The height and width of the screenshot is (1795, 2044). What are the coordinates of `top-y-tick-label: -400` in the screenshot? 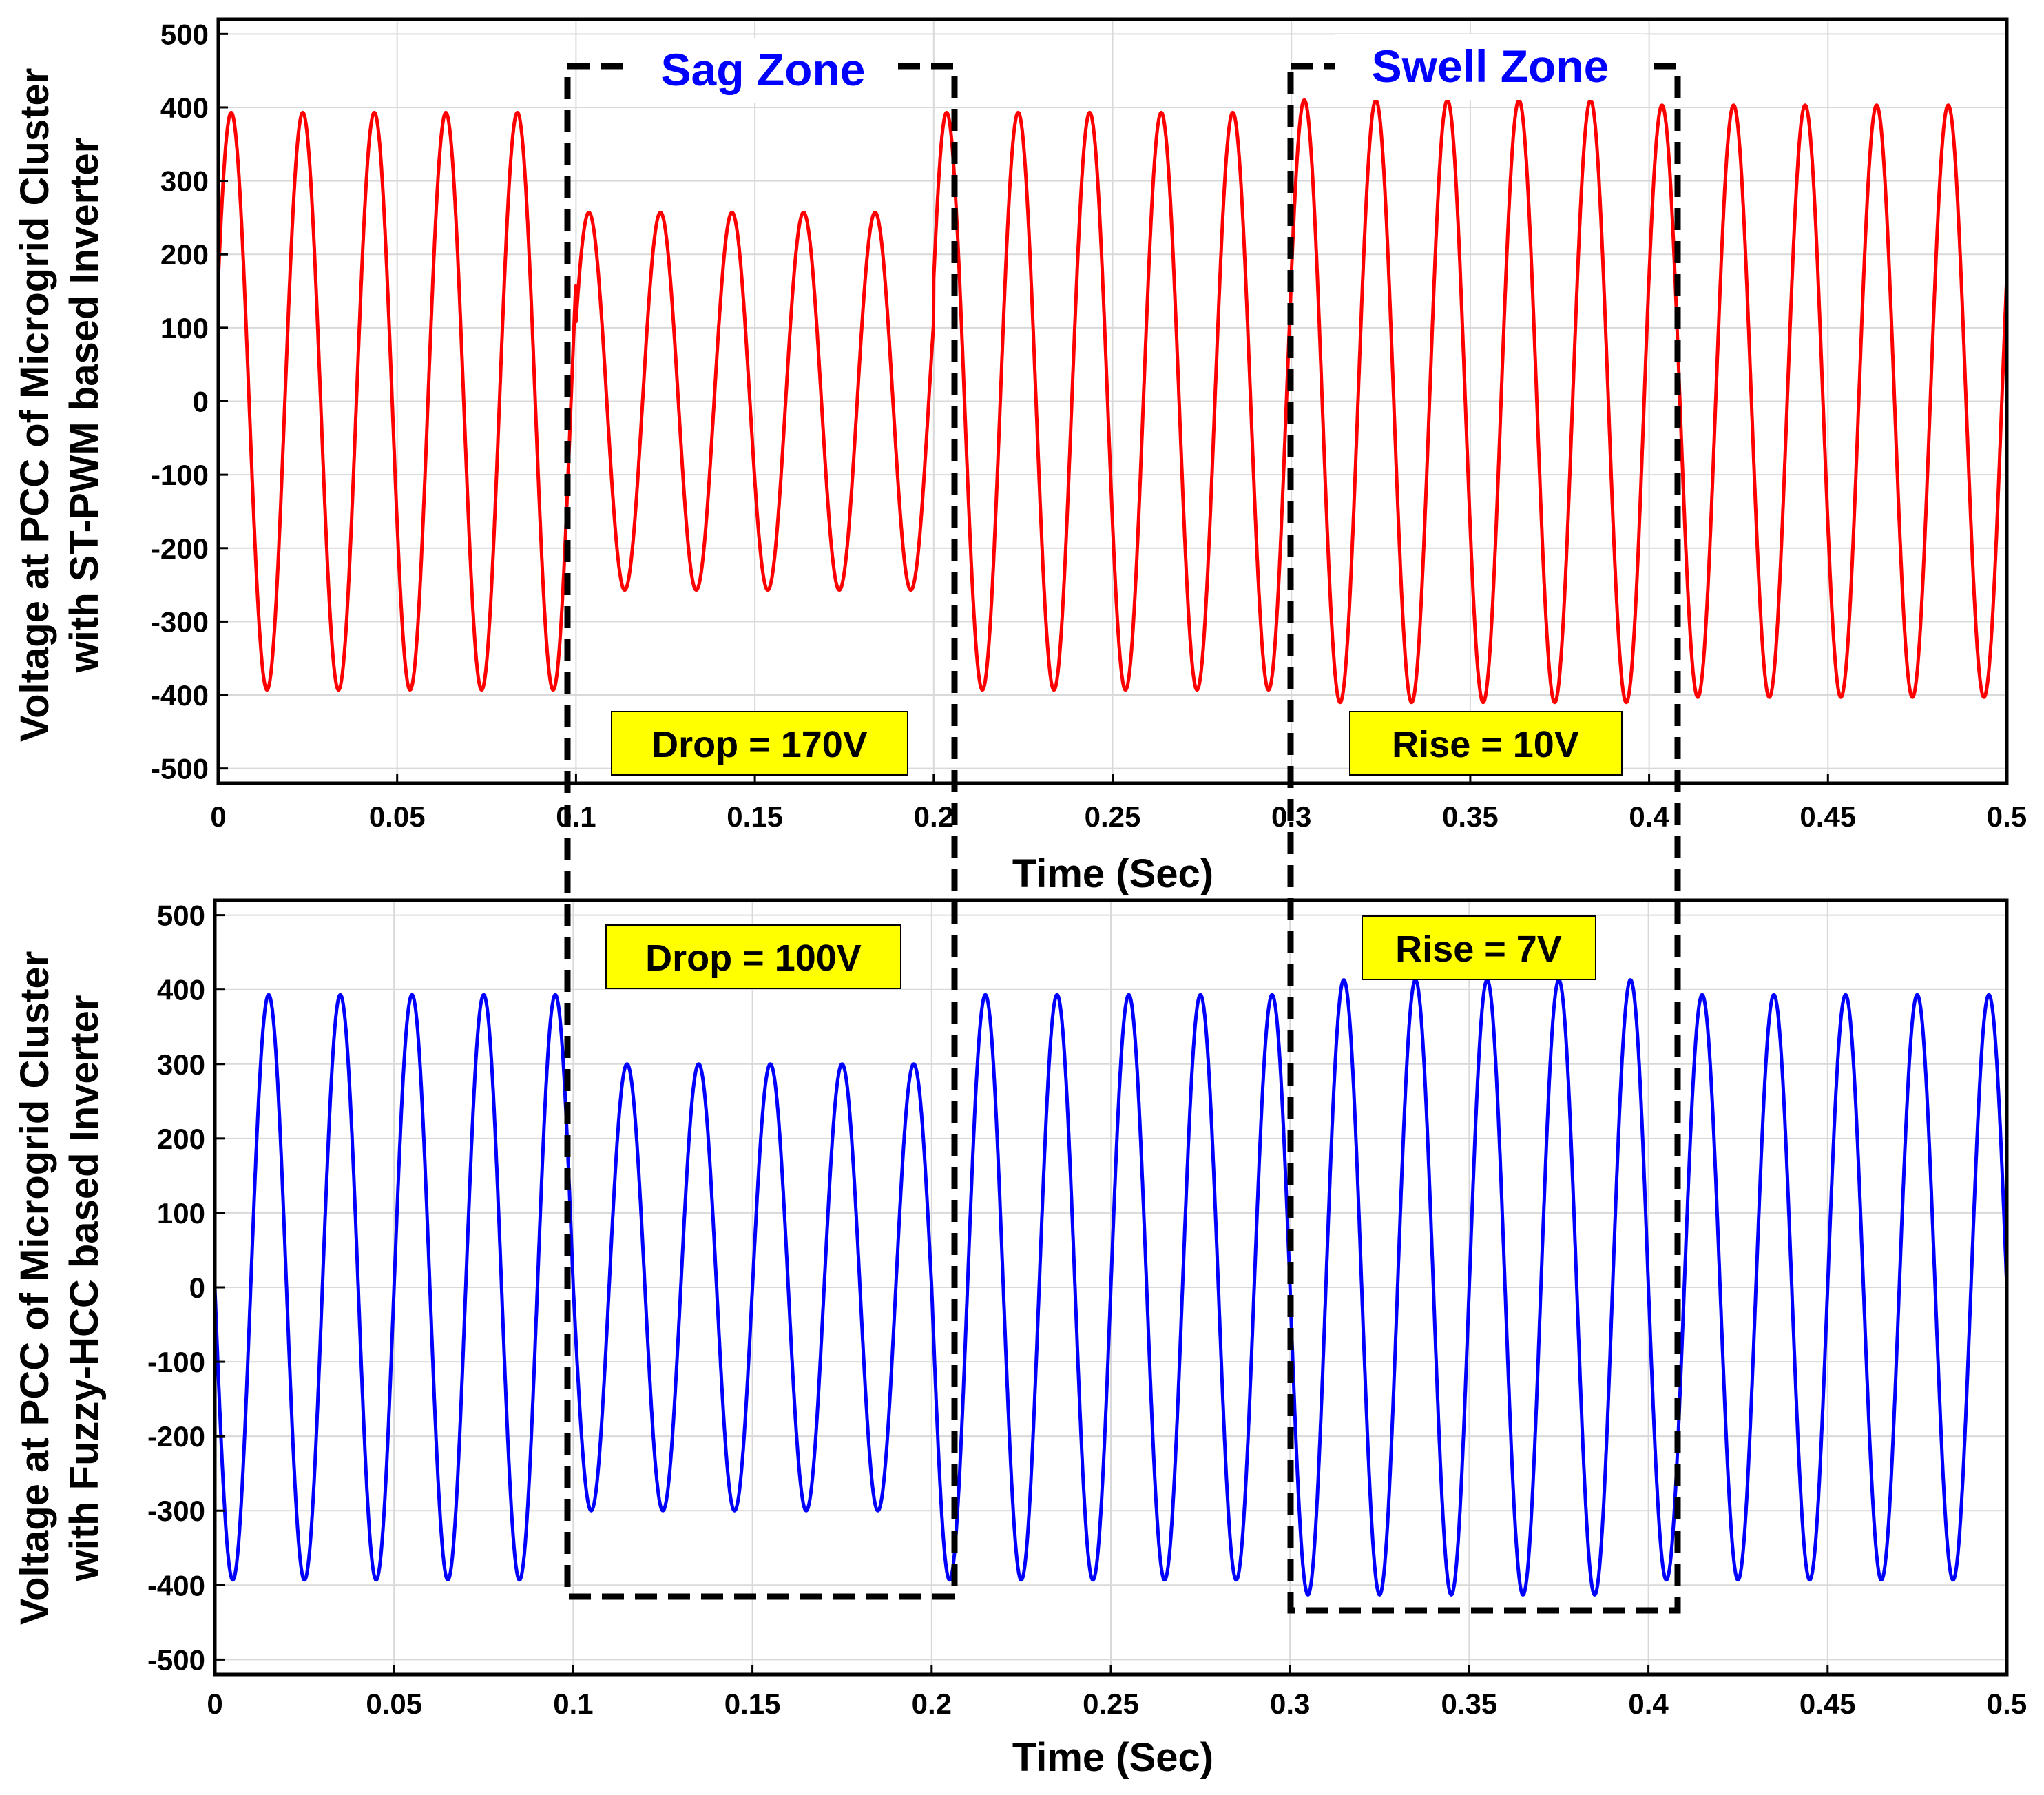 It's located at (180, 696).